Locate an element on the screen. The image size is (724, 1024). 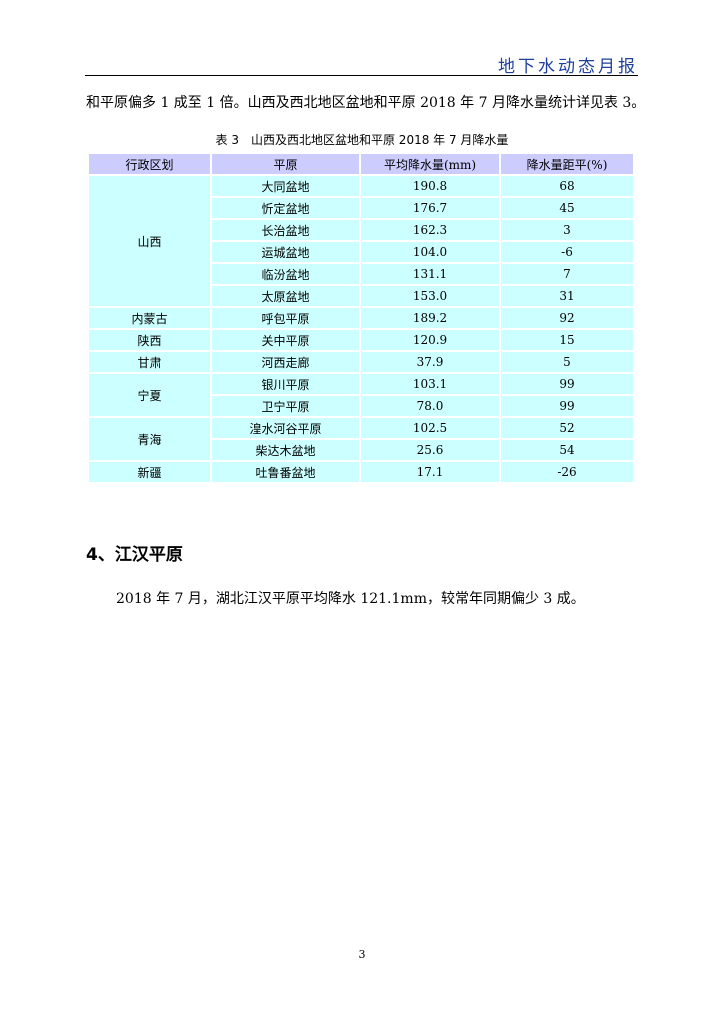
anomaly-cell: -26 is located at coordinates (567, 472).